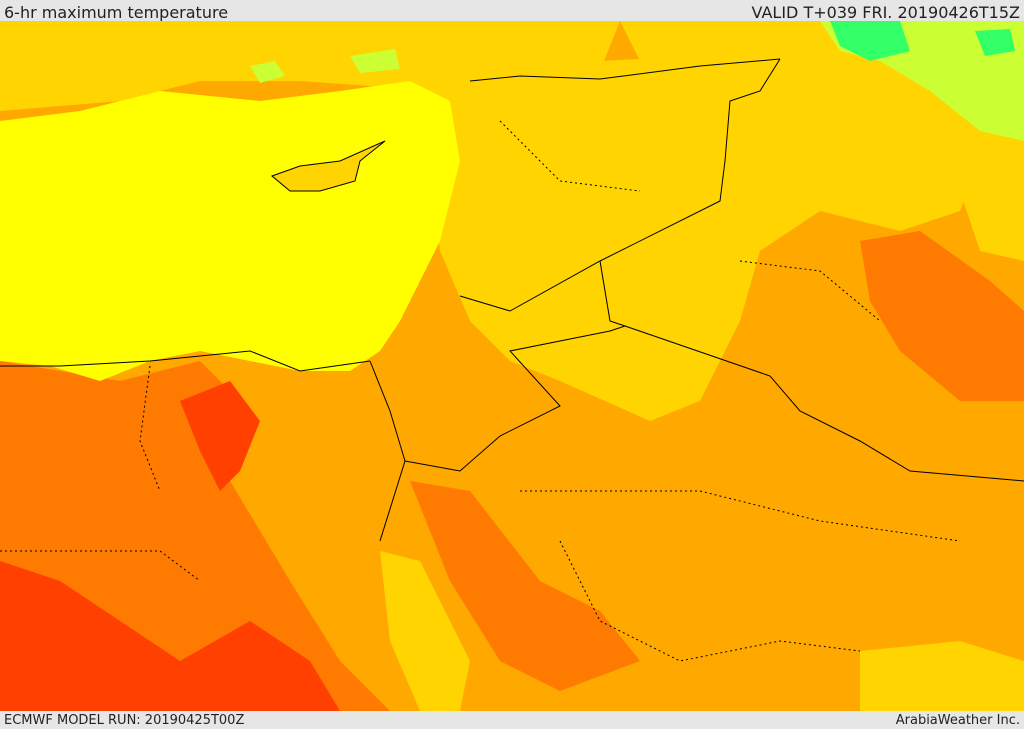 The image size is (1024, 729). What do you see at coordinates (220, 436) in the screenshot?
I see `extreme-nile` at bounding box center [220, 436].